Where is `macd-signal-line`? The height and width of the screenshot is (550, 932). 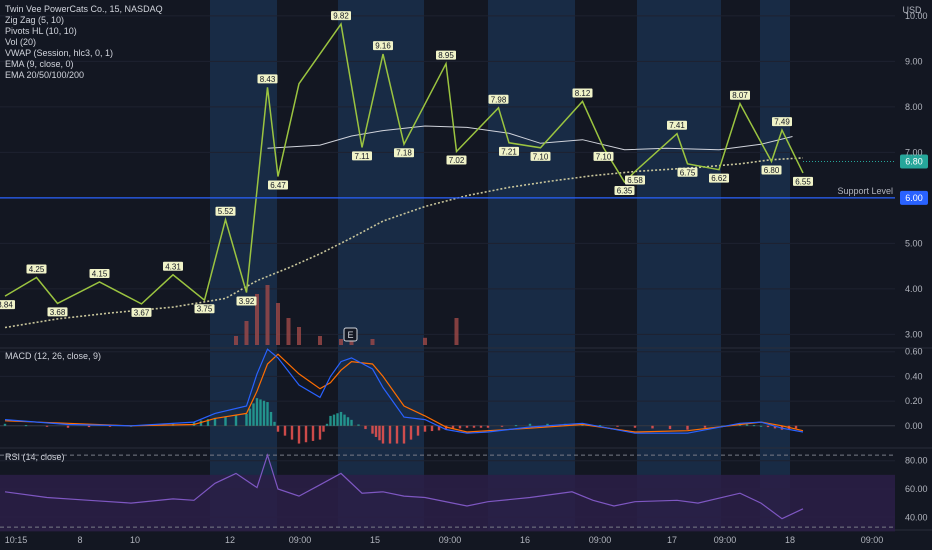
macd-signal-line is located at coordinates (404, 393).